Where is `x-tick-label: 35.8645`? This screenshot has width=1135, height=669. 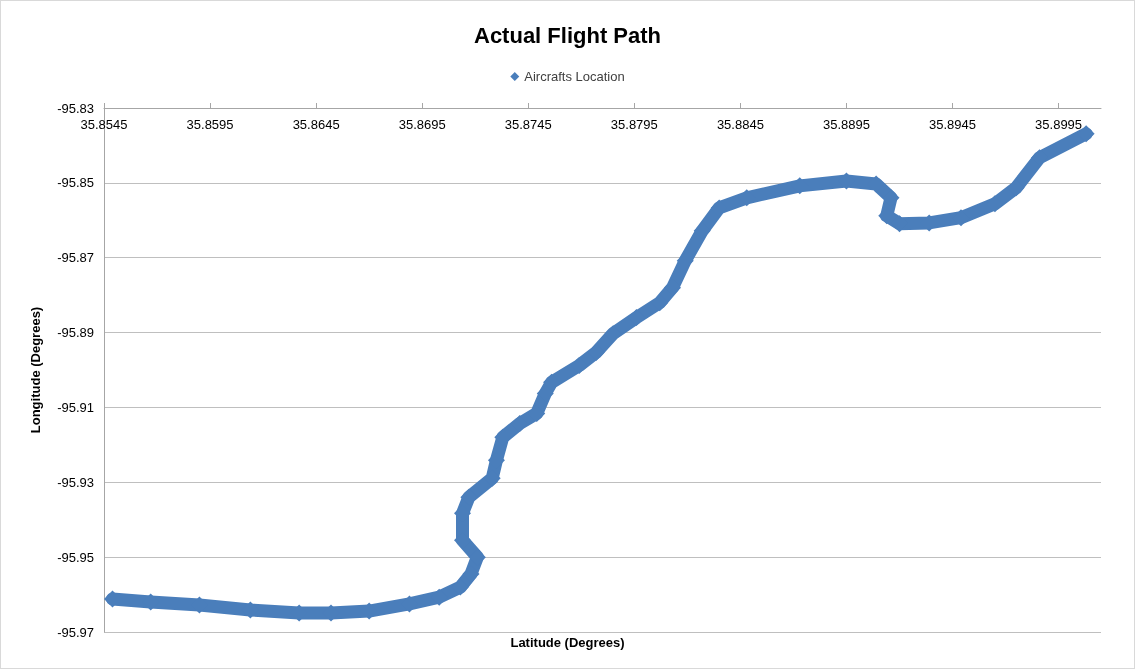
x-tick-label: 35.8645 is located at coordinates (316, 124).